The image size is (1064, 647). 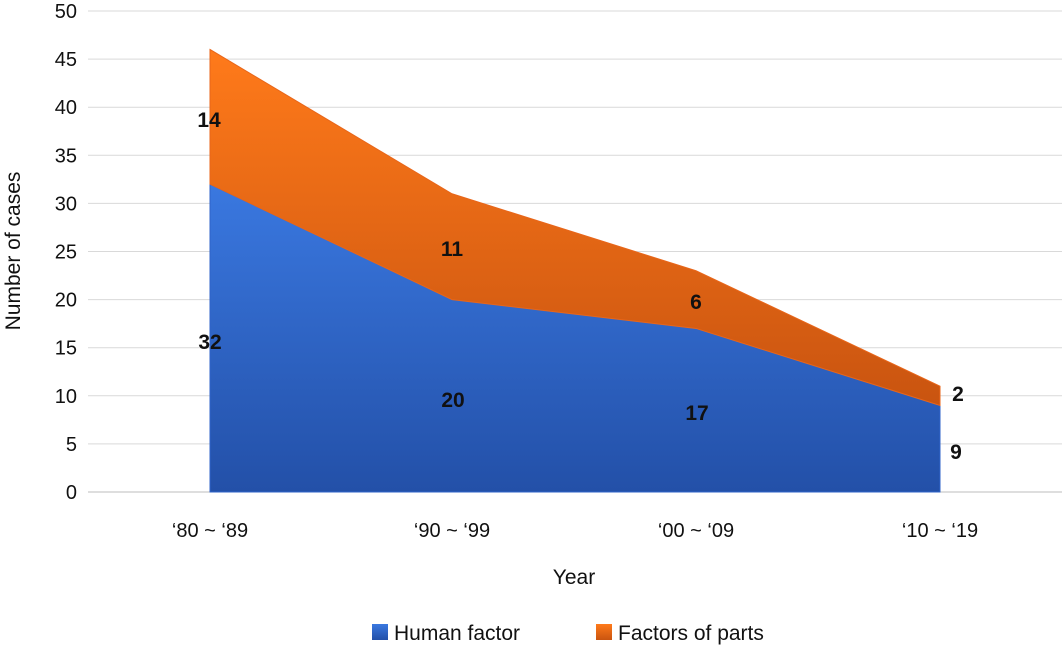 What do you see at coordinates (457, 633) in the screenshot?
I see `legend-label: Human factor` at bounding box center [457, 633].